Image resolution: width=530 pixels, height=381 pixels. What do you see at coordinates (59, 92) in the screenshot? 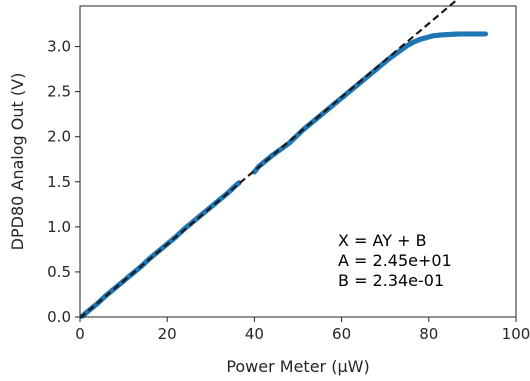
I see `y-tick-label: 2.5` at bounding box center [59, 92].